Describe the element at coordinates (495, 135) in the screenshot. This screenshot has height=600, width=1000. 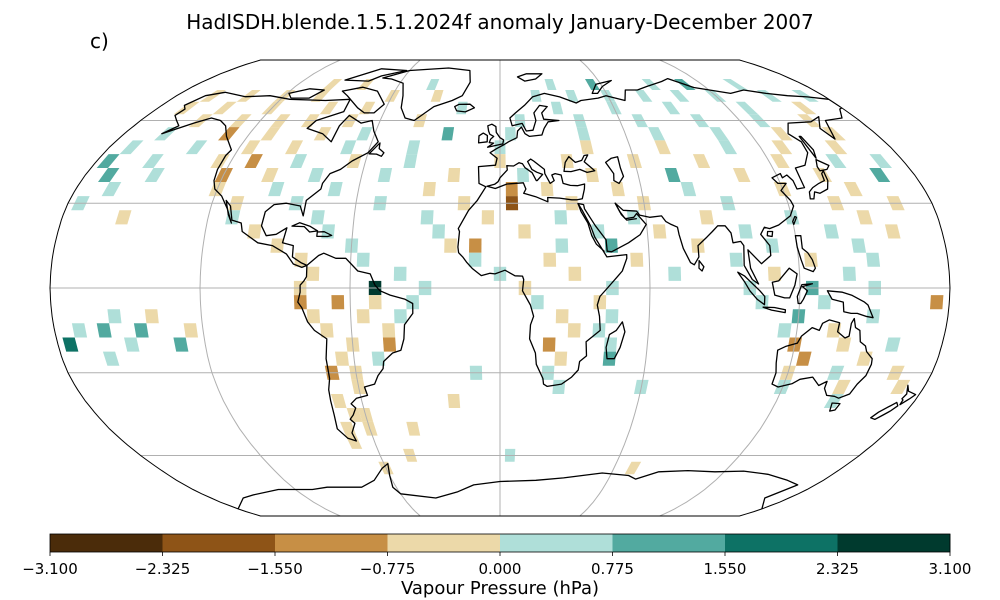
I see `coastline-uk` at that location.